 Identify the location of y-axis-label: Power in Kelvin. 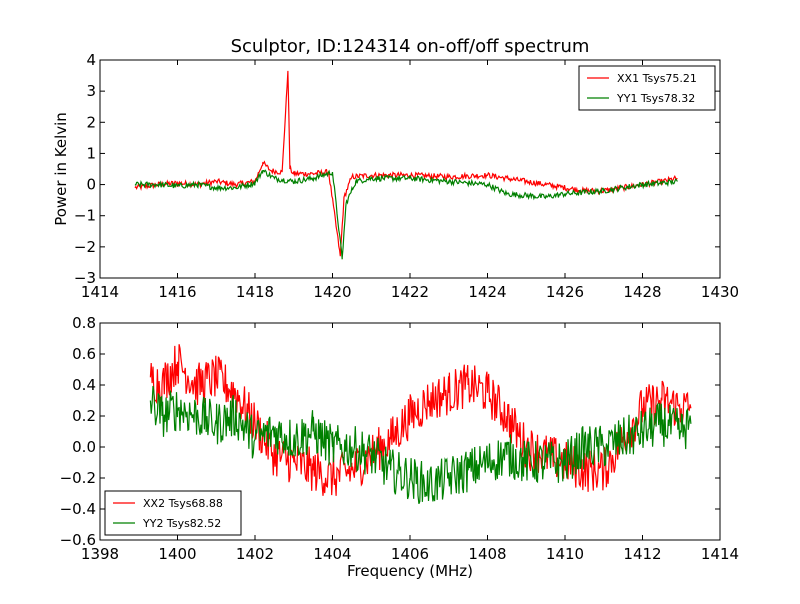
(61, 169).